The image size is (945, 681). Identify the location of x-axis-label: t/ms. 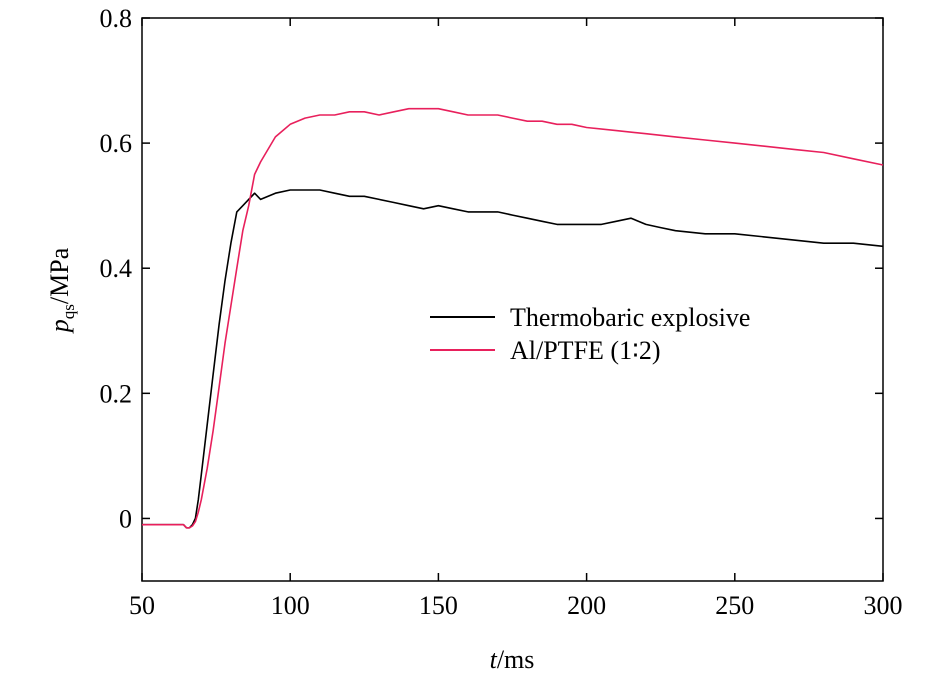
(512, 659).